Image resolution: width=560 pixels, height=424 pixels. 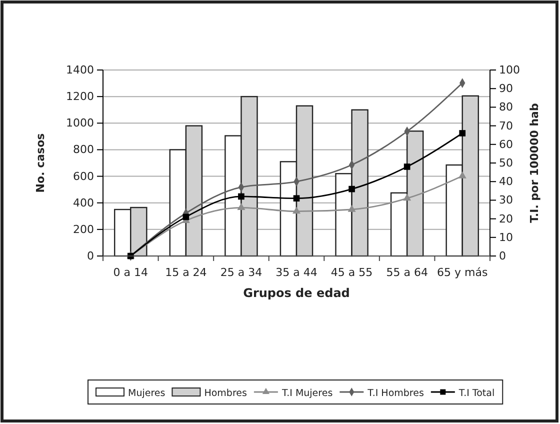 What do you see at coordinates (225, 393) in the screenshot?
I see `legend-label: Hombres` at bounding box center [225, 393].